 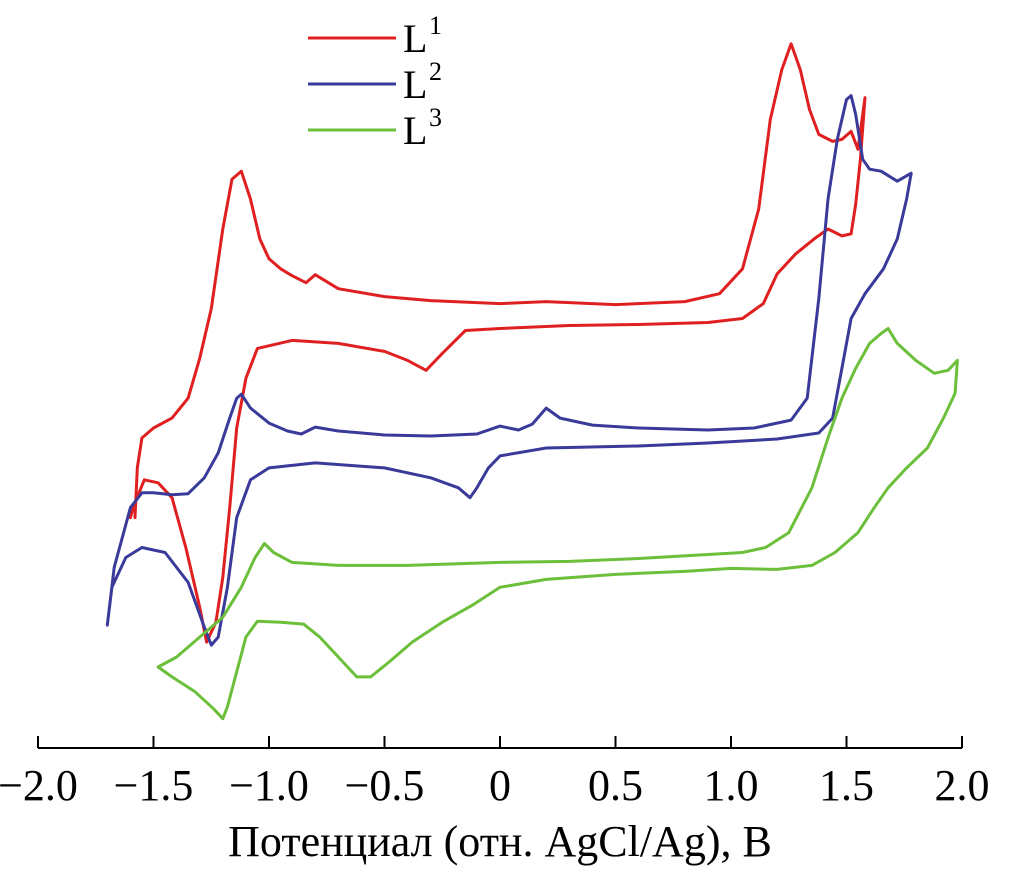 What do you see at coordinates (435, 71) in the screenshot?
I see `legend-label-superscript: 2` at bounding box center [435, 71].